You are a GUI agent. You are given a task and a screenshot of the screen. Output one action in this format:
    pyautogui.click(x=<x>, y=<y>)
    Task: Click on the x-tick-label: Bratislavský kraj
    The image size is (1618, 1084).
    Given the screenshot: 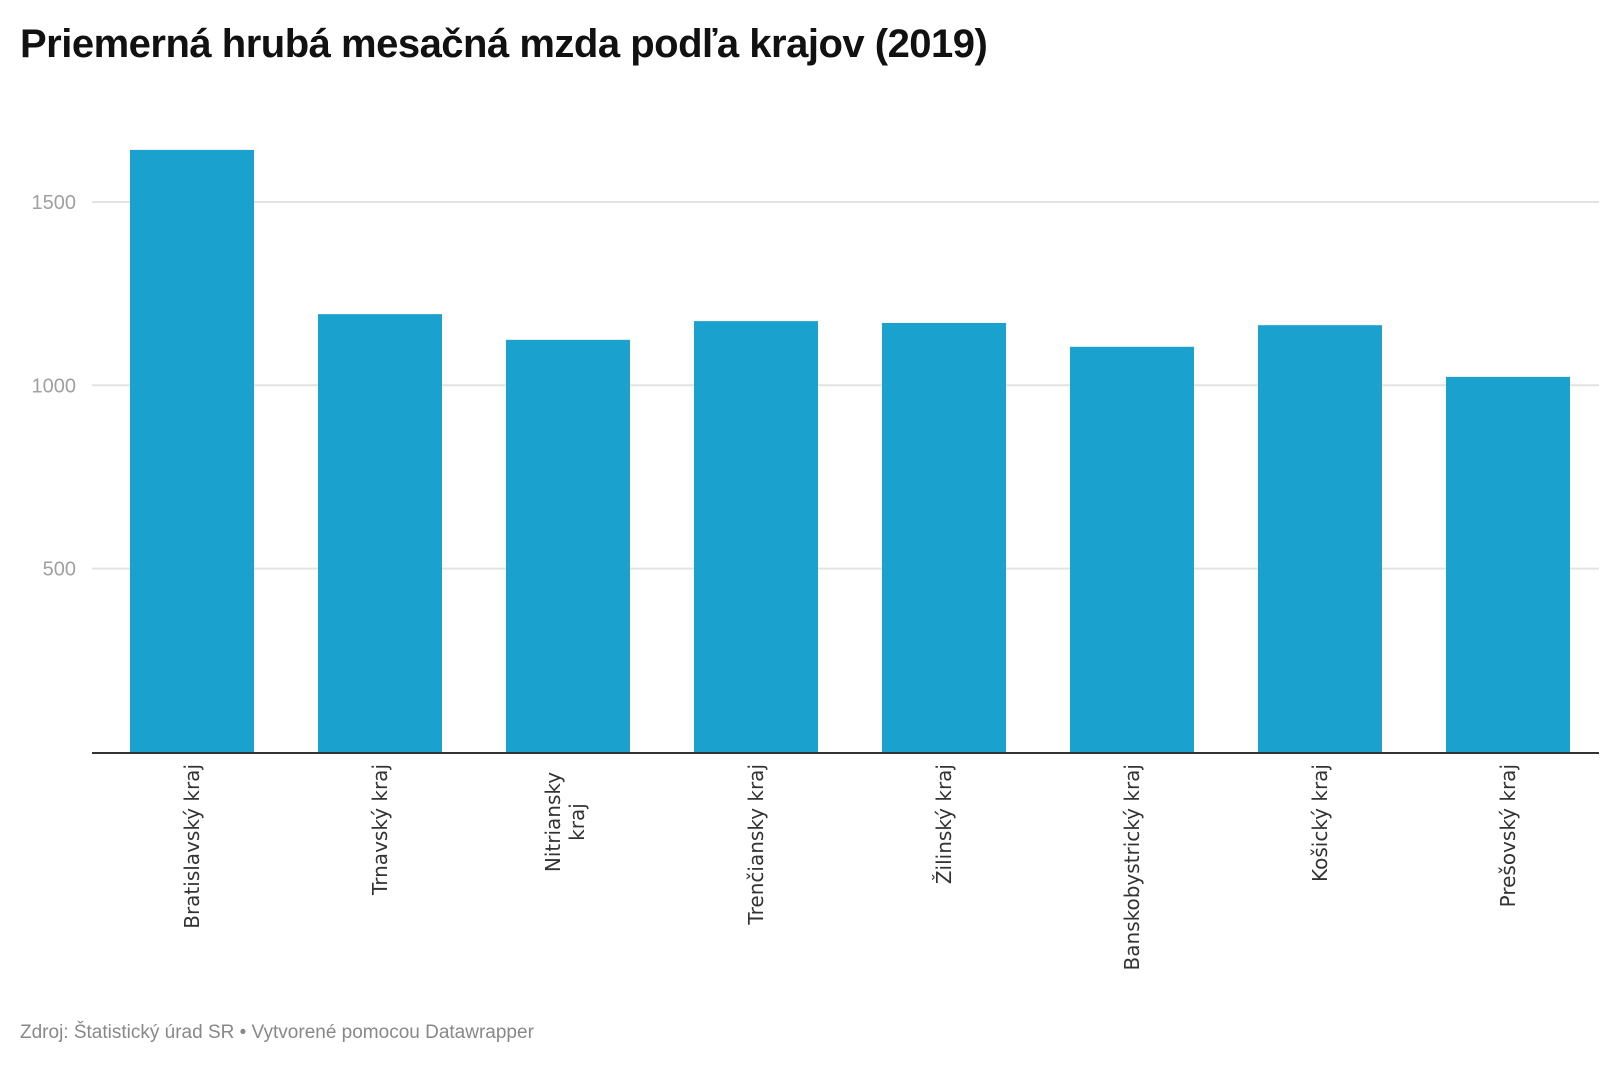 What is the action you would take?
    pyautogui.click(x=192, y=846)
    